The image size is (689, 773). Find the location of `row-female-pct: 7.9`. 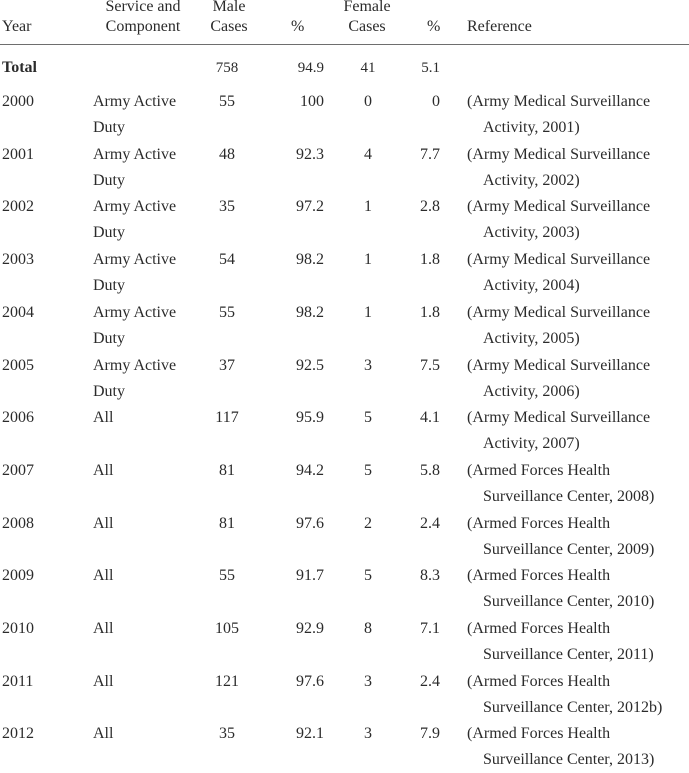

row-female-pct: 7.9 is located at coordinates (430, 734).